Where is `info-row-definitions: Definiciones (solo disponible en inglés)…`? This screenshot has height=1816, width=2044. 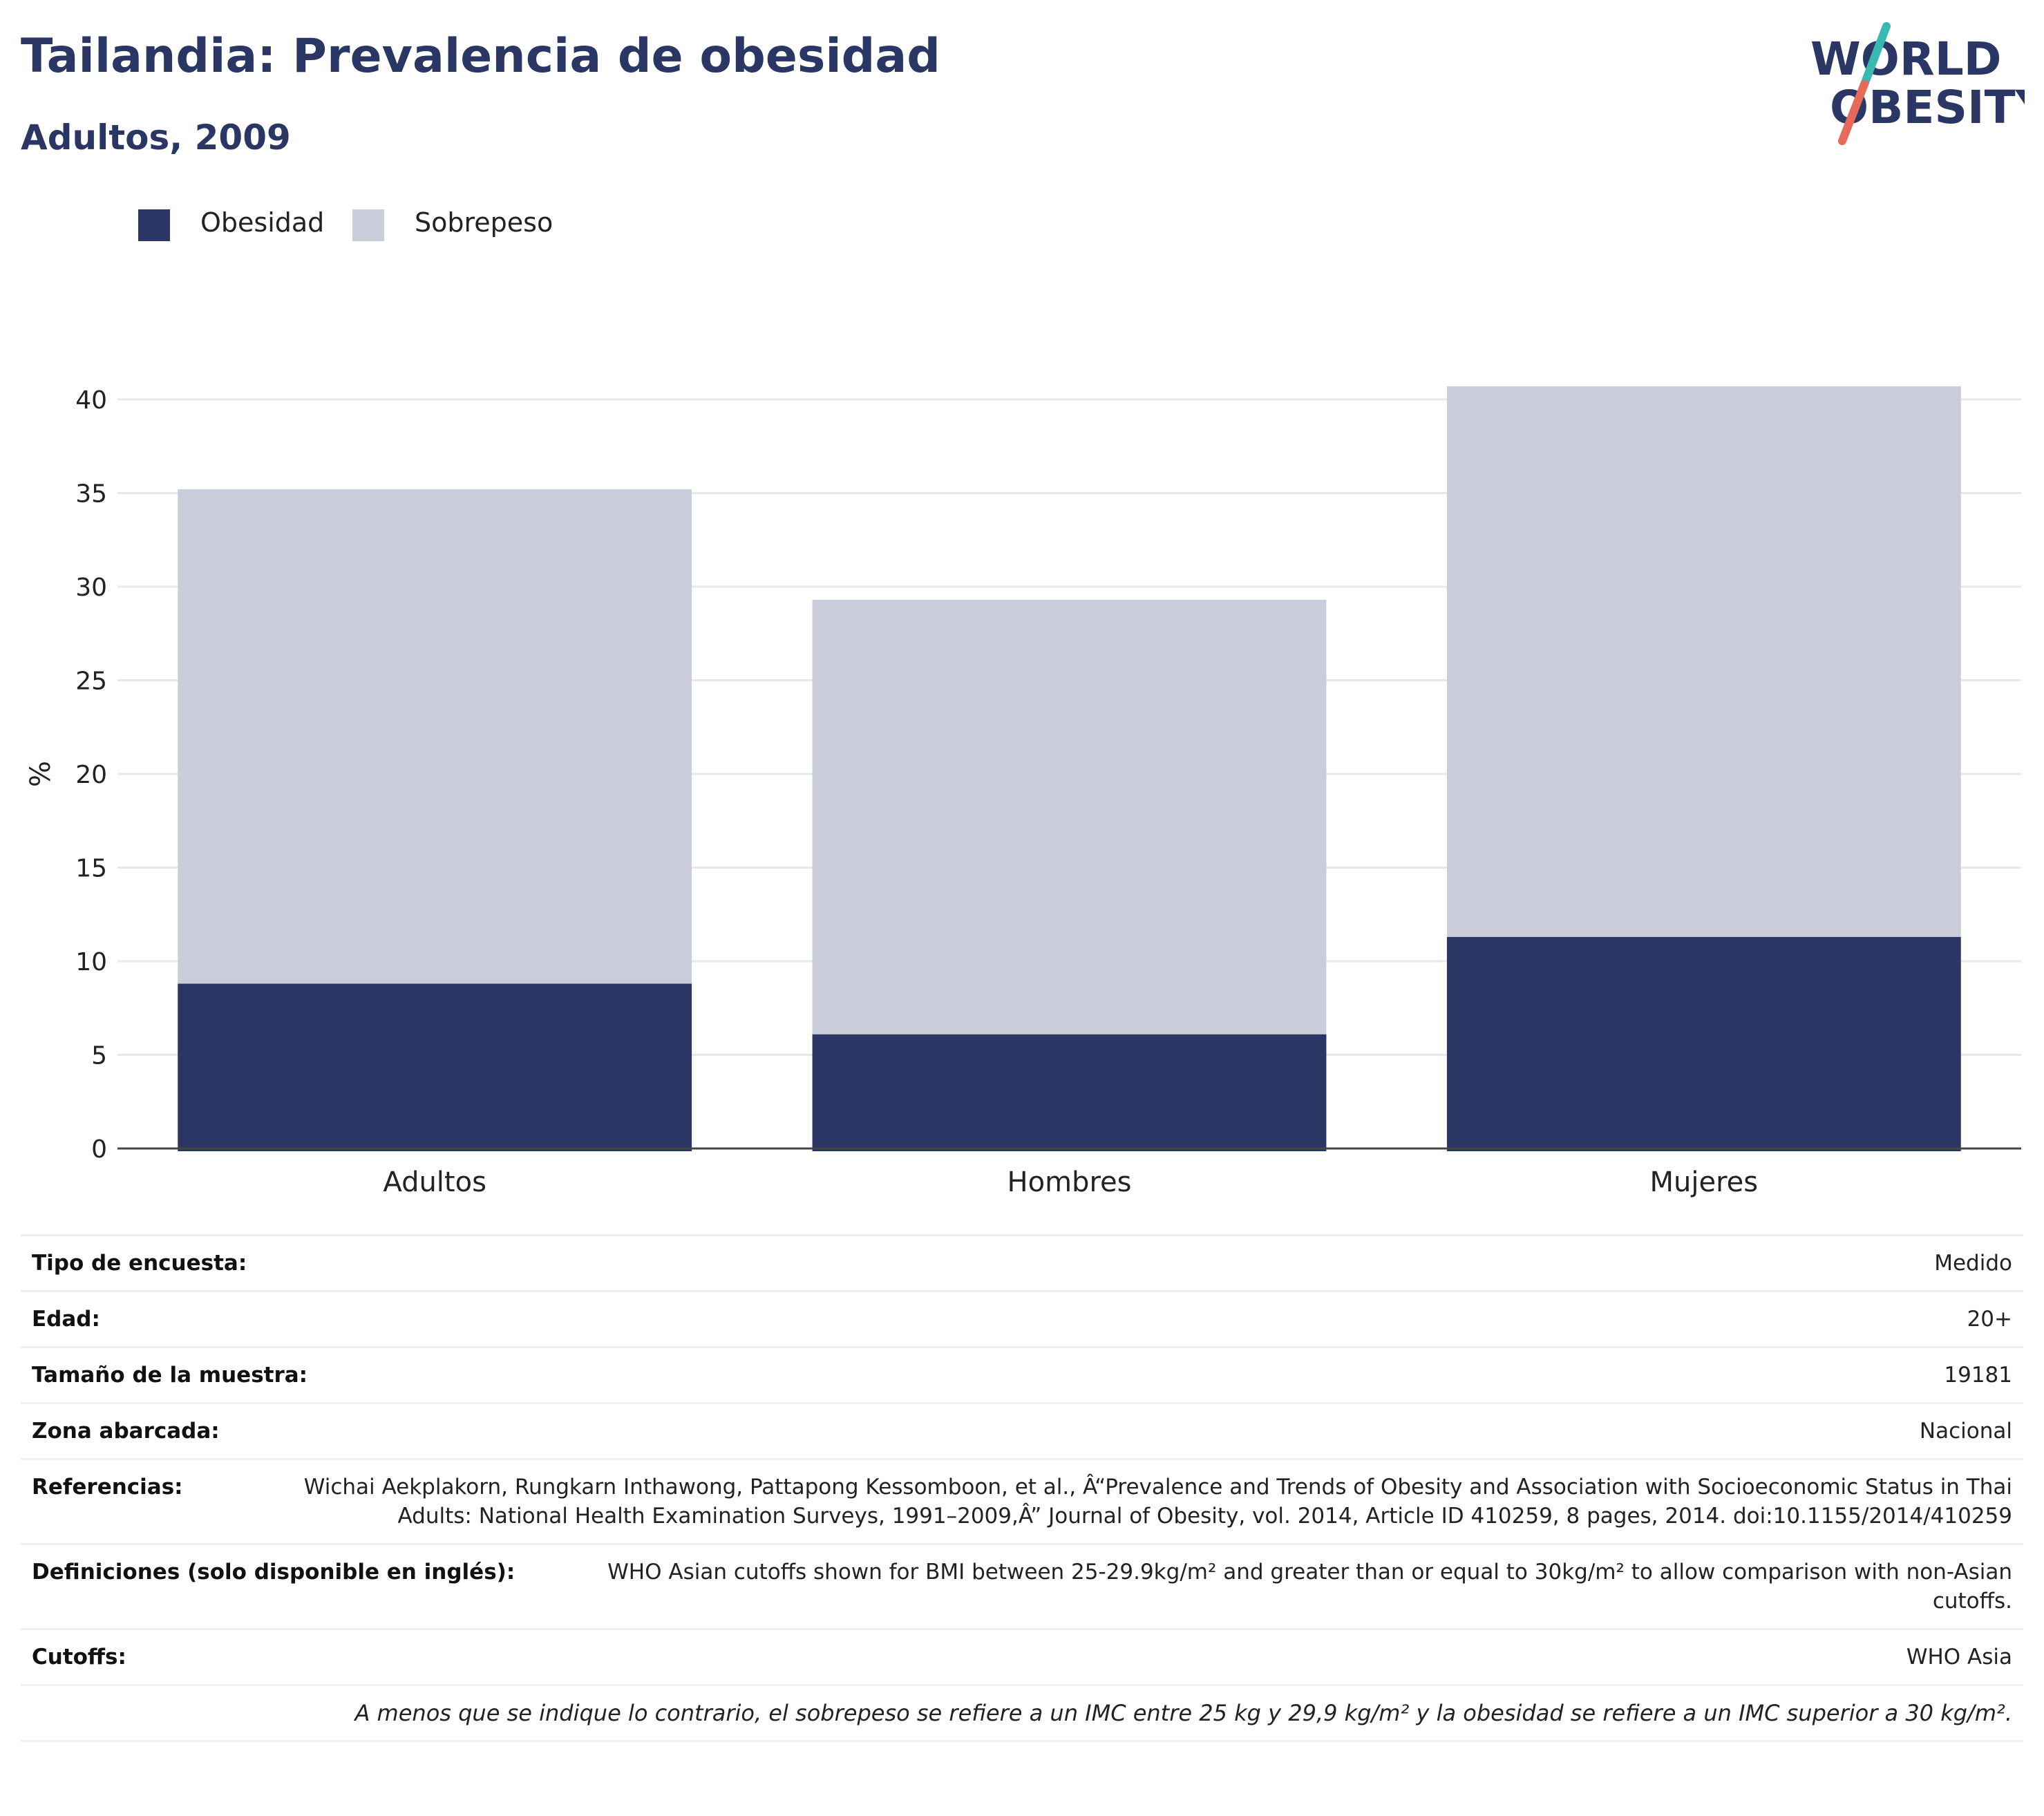
info-row-definitions: Definiciones (solo disponible en inglés)… is located at coordinates (1022, 1585).